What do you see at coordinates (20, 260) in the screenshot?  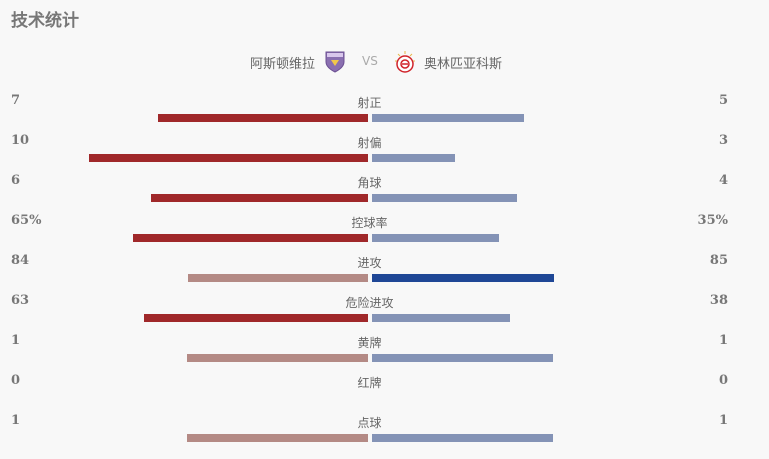 I see `home-stat-value: 84` at bounding box center [20, 260].